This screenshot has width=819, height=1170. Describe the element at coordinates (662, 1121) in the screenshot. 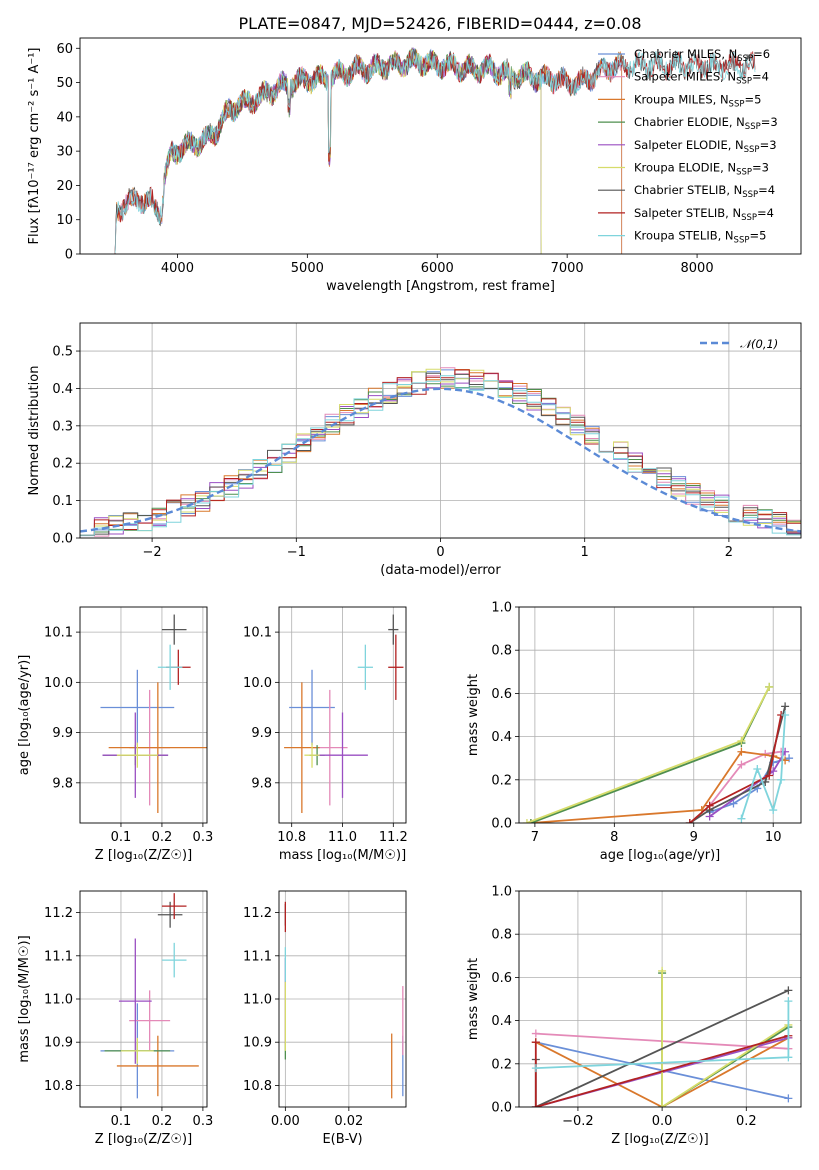

I see `x-tick-label: 0.0` at that location.